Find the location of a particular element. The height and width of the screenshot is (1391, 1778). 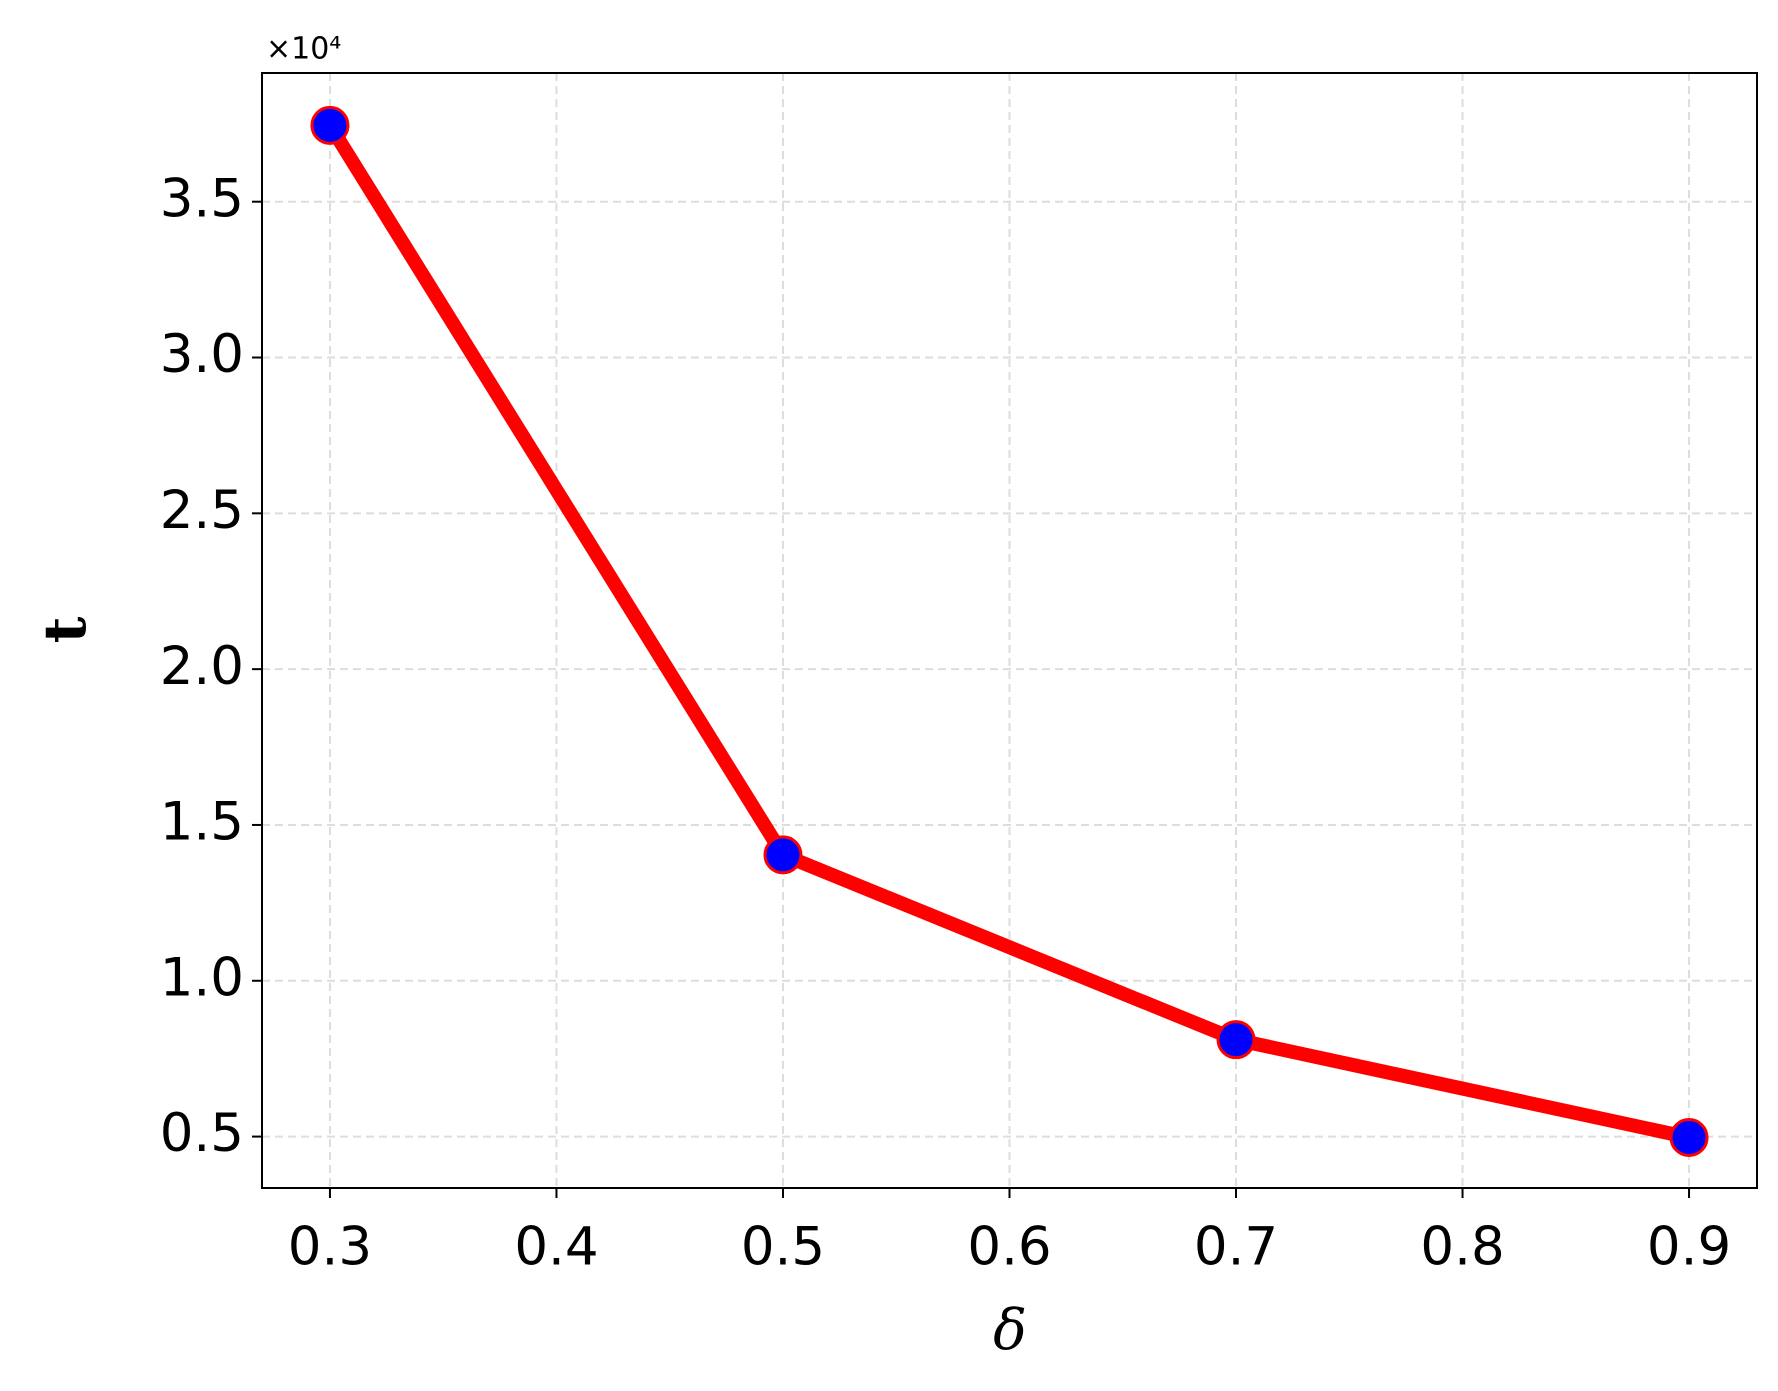

y-tick-label: 0.5 is located at coordinates (202, 1133).